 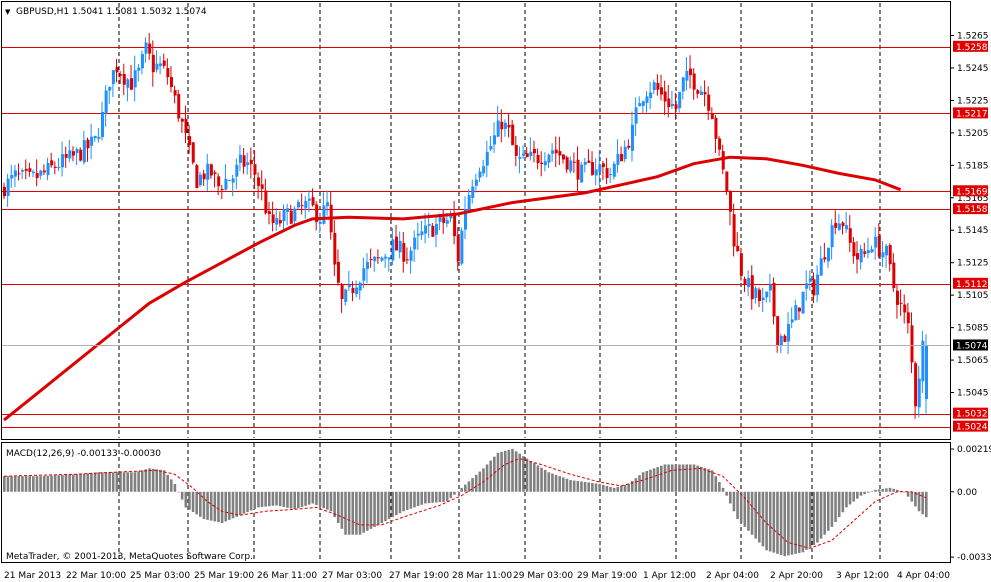 What do you see at coordinates (669, 576) in the screenshot?
I see `time-label: 1 Apr 12:00` at bounding box center [669, 576].